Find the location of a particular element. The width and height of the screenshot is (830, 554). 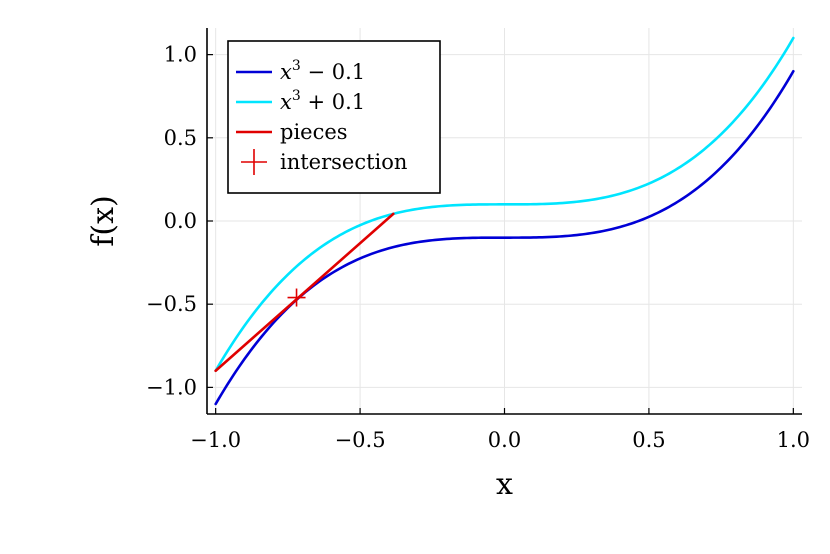

legend: x3 − 0.1 x3 + 0.1 pieces intersection is located at coordinates (334, 117).